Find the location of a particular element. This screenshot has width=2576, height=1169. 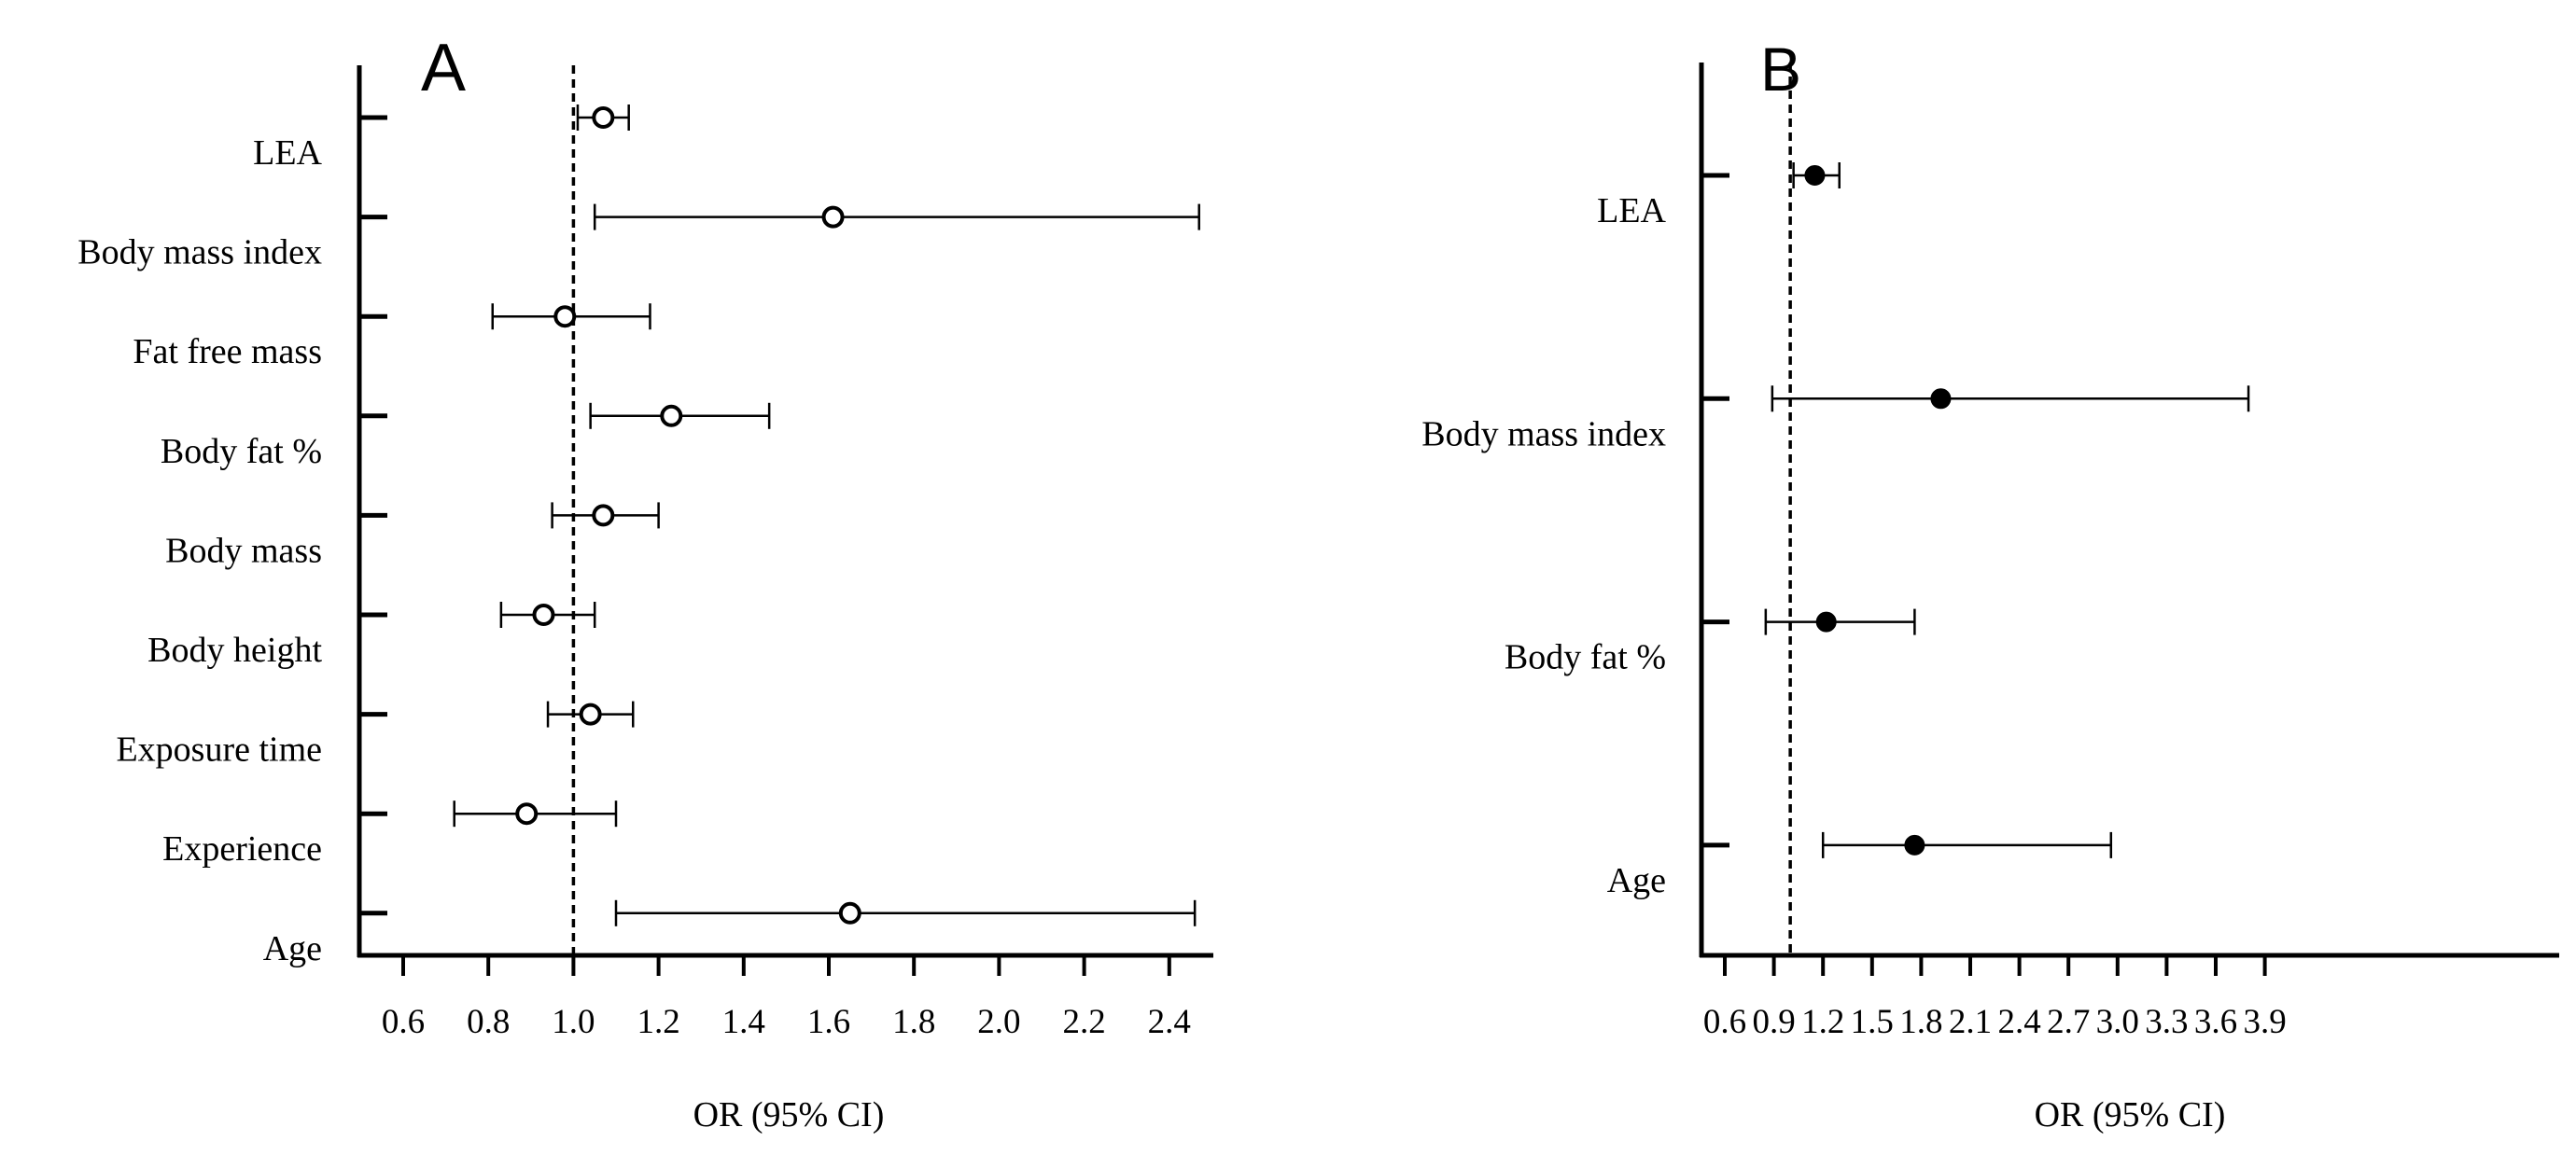

row-label: Body mass is located at coordinates (243, 550).